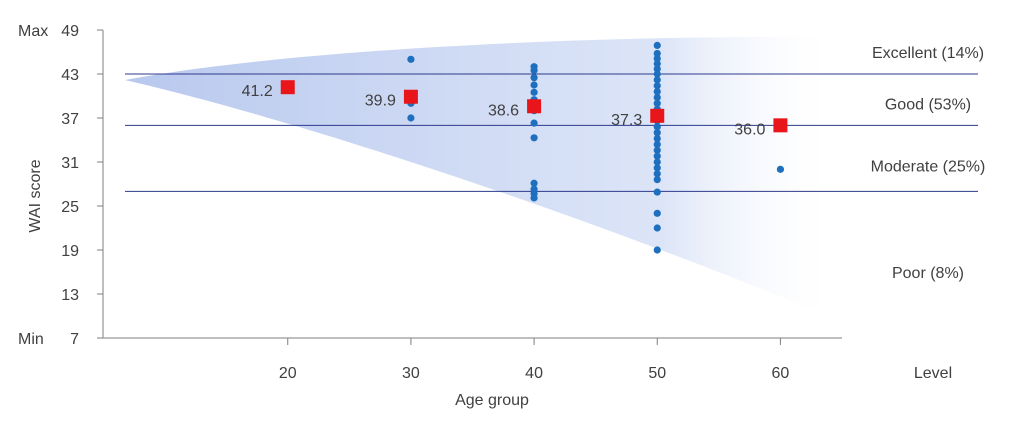  I want to click on level-label: Good (53%), so click(928, 104).